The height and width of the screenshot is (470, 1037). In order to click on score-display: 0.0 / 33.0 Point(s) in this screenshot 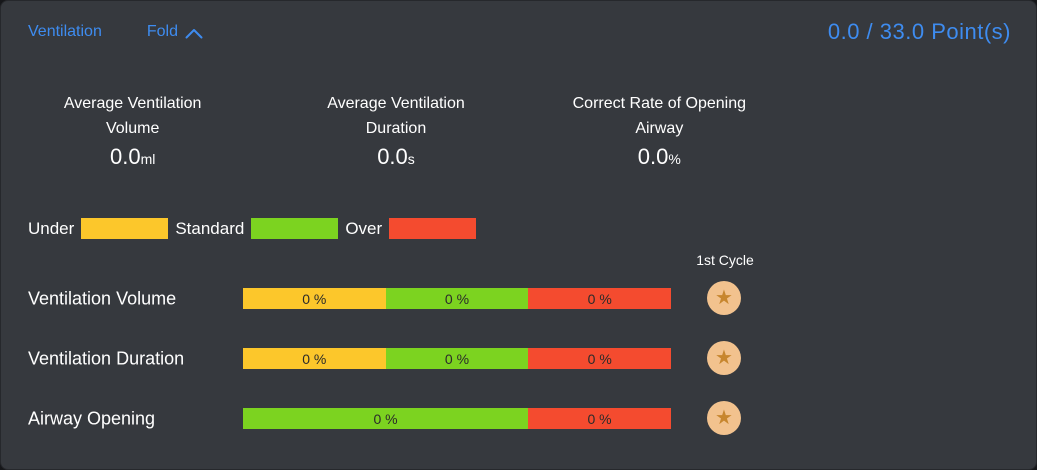, I will do `click(919, 31)`.